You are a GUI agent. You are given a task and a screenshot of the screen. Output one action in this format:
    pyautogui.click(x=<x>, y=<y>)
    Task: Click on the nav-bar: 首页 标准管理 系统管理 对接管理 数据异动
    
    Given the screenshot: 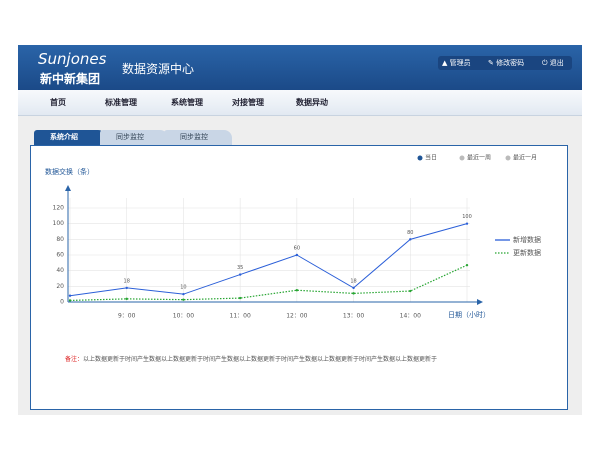 What is the action you would take?
    pyautogui.click(x=300, y=103)
    